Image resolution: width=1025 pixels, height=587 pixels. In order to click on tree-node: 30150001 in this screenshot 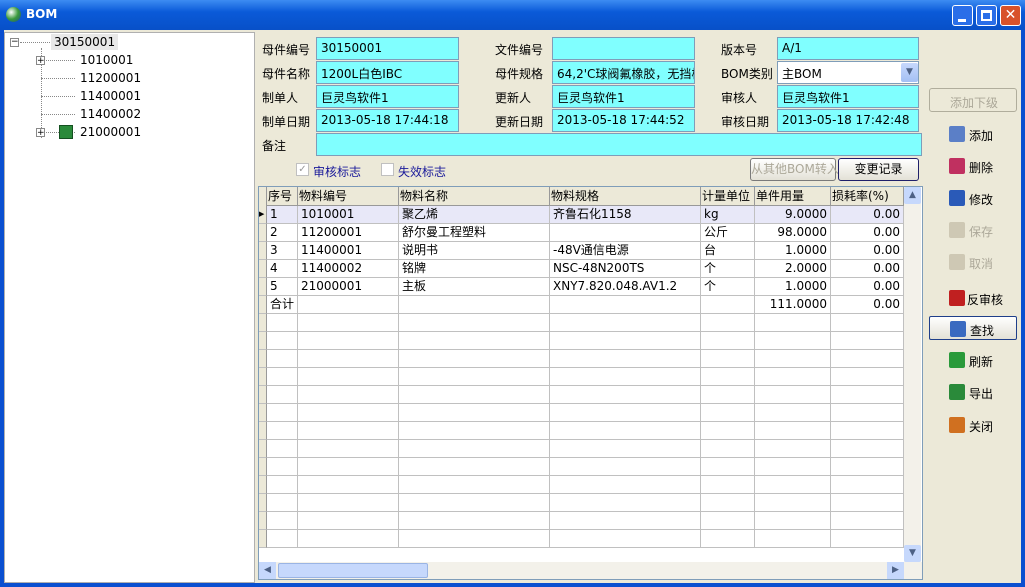, I will do `click(85, 42)`.